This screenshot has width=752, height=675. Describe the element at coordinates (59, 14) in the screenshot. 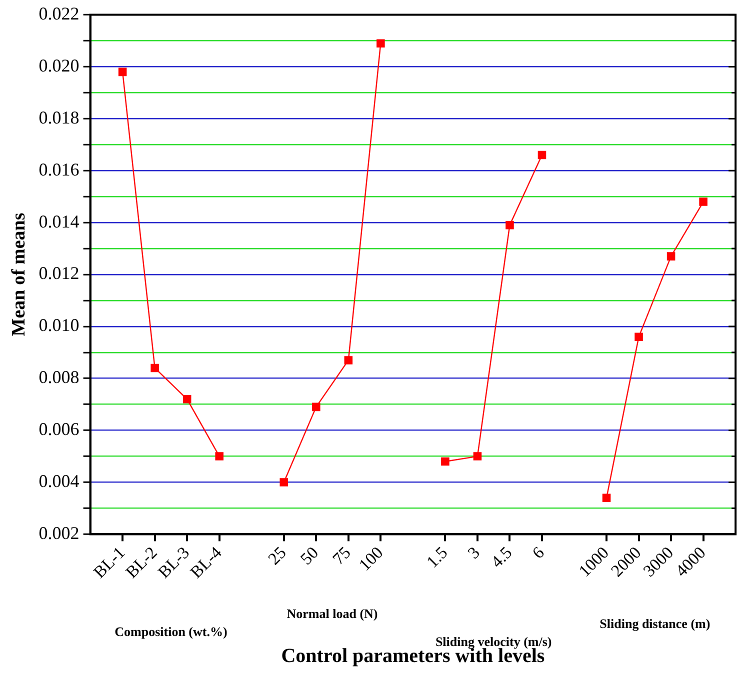

I see `y-tick-label: 0.022` at that location.